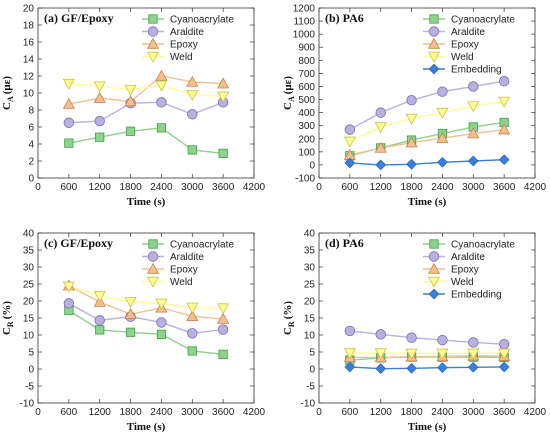 This screenshot has height=437, width=550. Describe the element at coordinates (411, 187) in the screenshot. I see `x-tick-label: 1800` at that location.